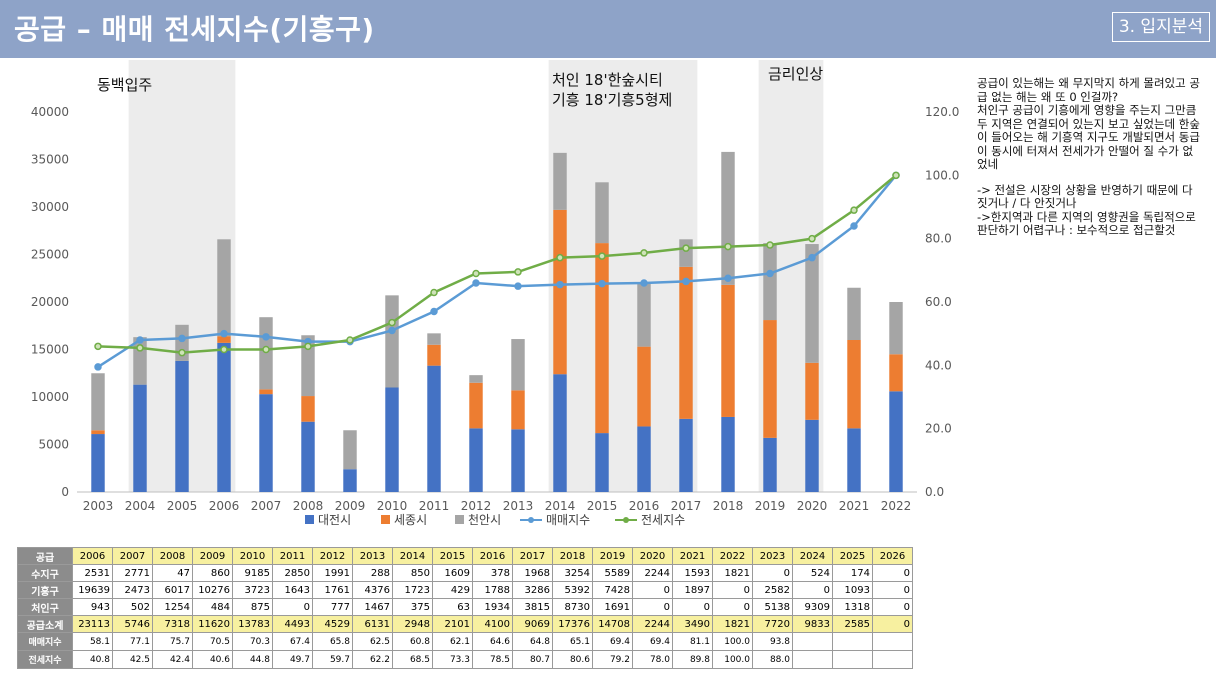 This screenshot has width=1216, height=684. What do you see at coordinates (644, 386) in the screenshot?
I see `bar-세종시-2016` at bounding box center [644, 386].